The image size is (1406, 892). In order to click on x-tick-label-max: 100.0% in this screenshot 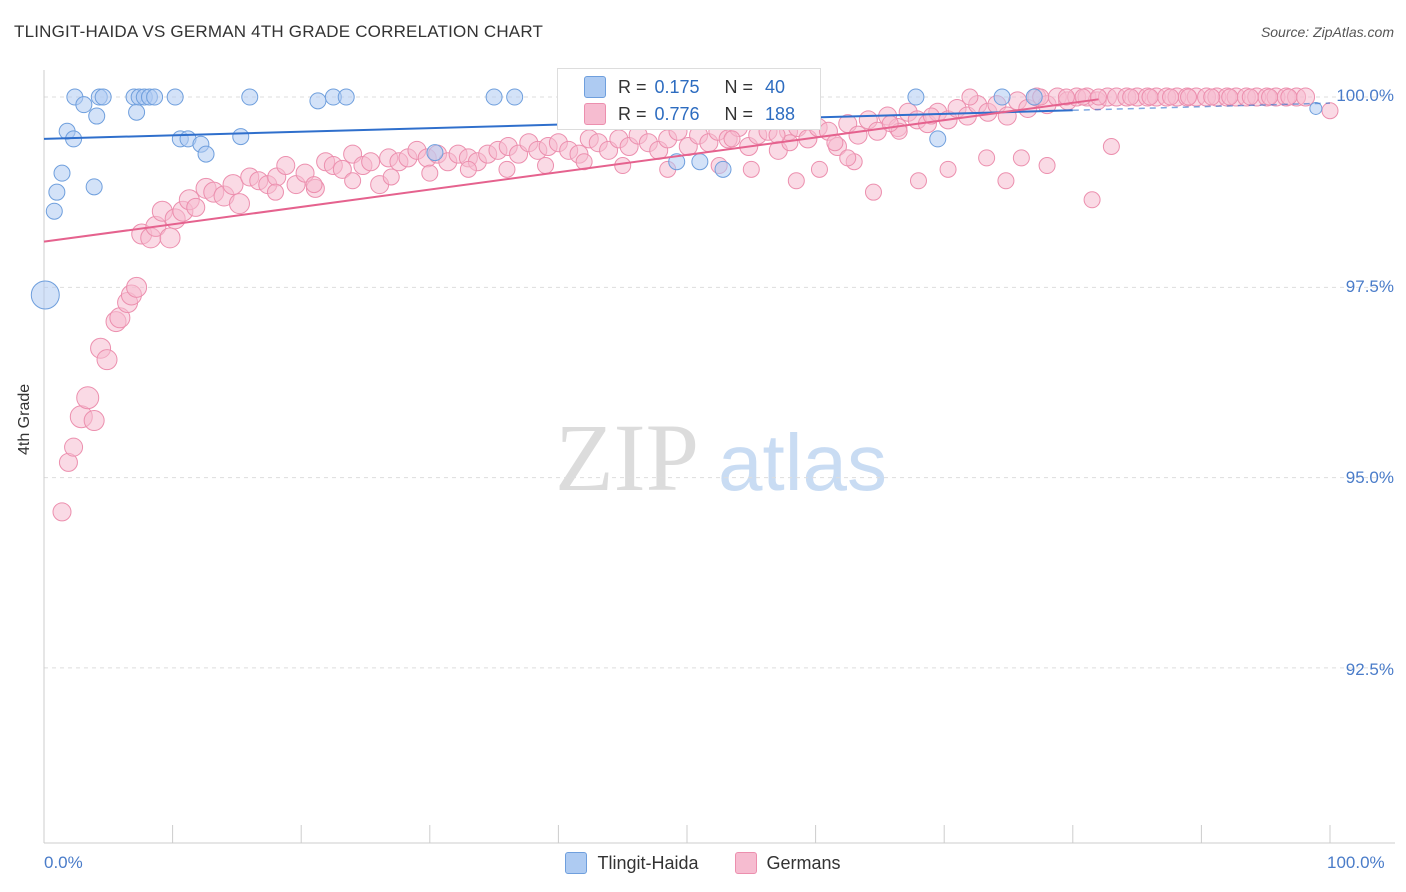, I will do `click(1356, 862)`.